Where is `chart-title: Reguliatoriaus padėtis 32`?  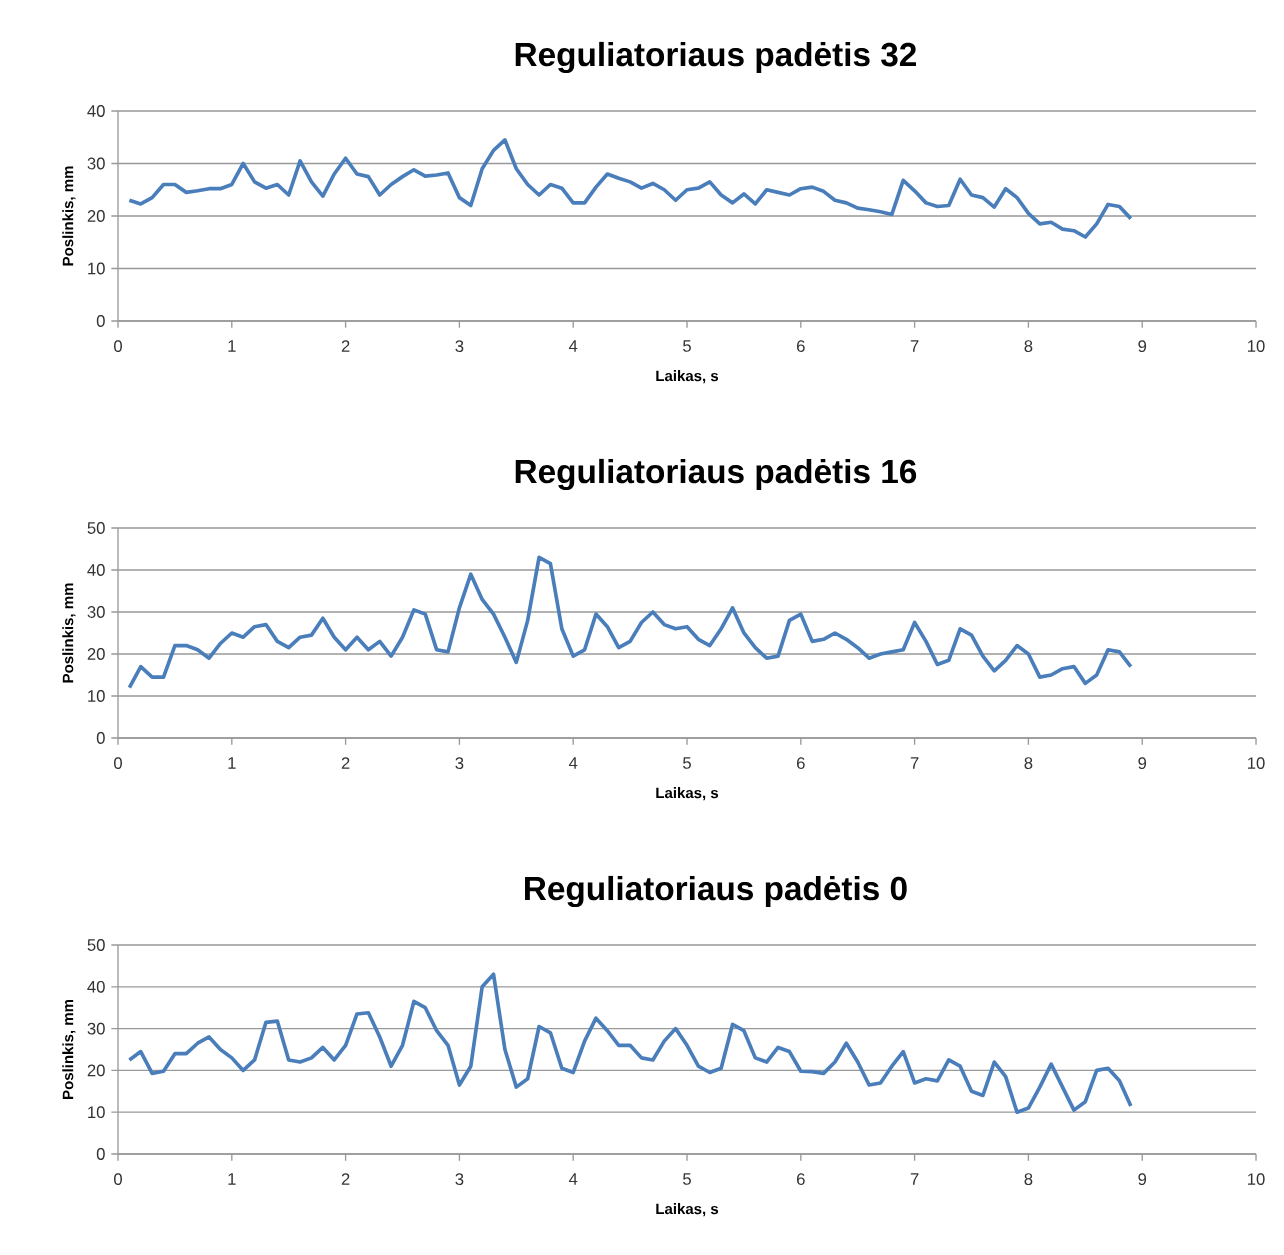
chart-title: Reguliatoriaus padėtis 32 is located at coordinates (715, 57).